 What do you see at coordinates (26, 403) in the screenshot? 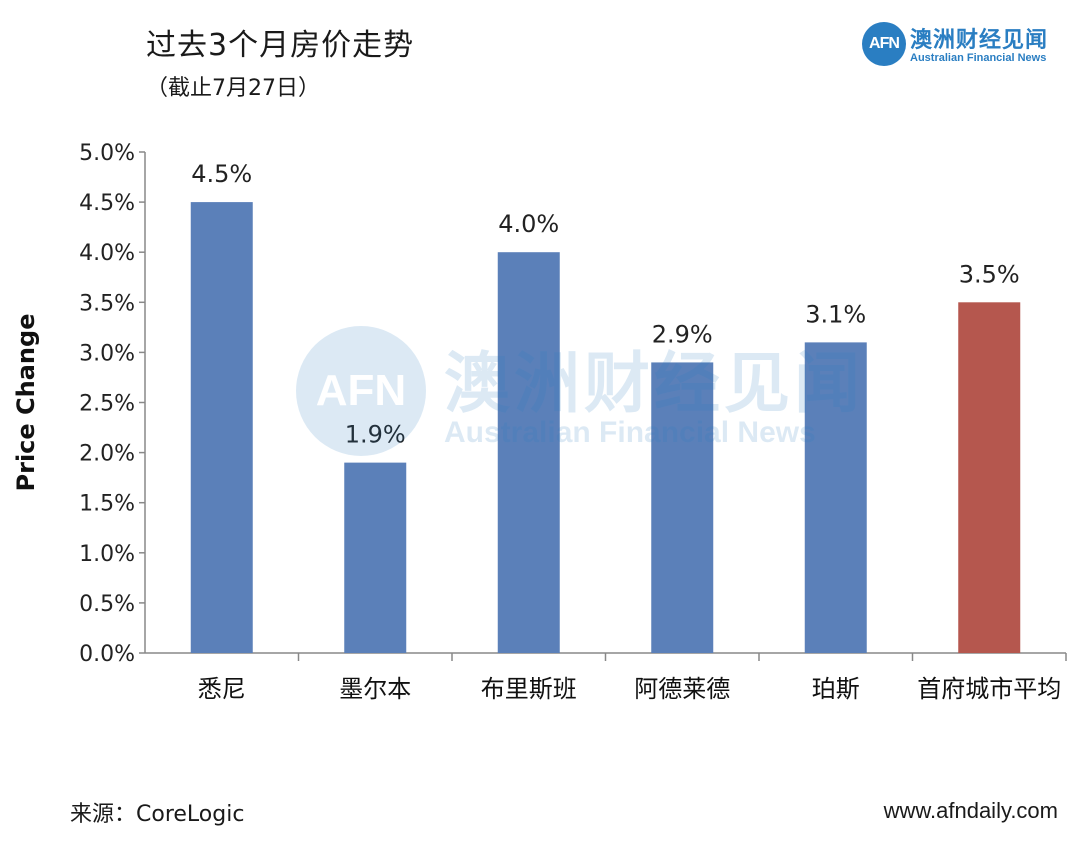
I see `y-axis-label: Price Change` at bounding box center [26, 403].